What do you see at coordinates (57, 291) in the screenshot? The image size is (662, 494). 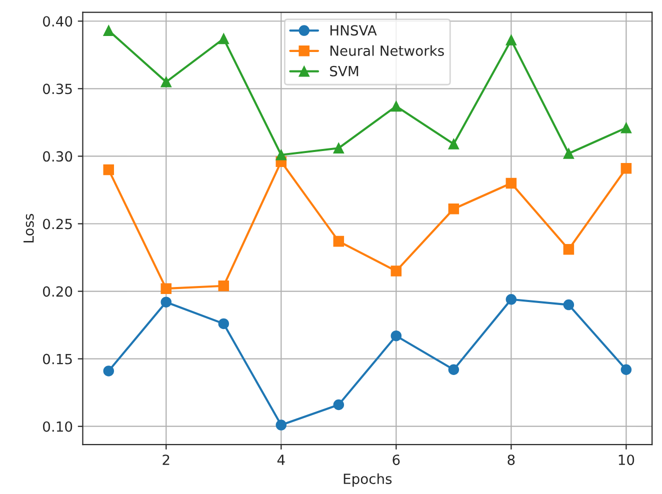 I see `y-tick-label: 0.20` at bounding box center [57, 291].